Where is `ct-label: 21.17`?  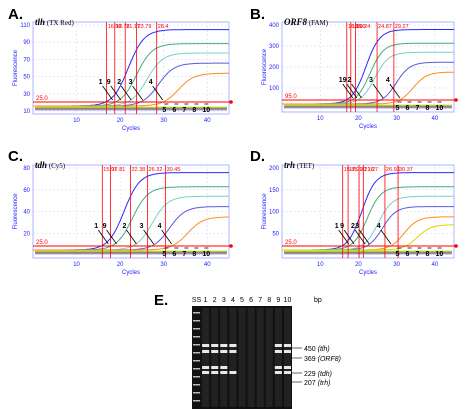
ct-label: 21.17 is located at coordinates (133, 27).